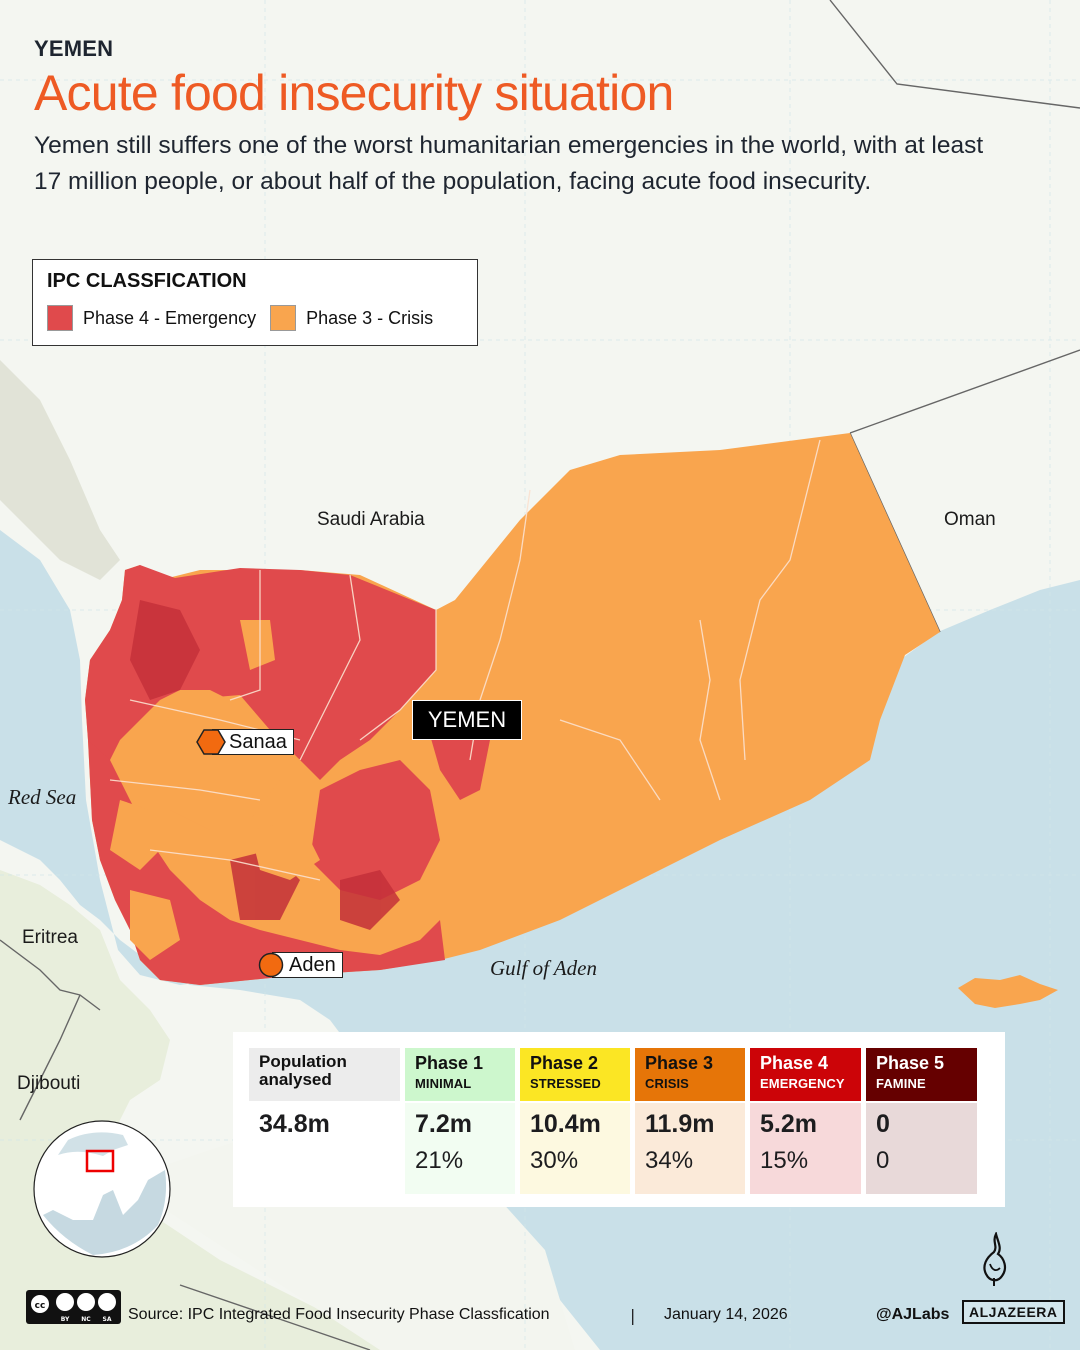 The width and height of the screenshot is (1080, 1350). What do you see at coordinates (147, 281) in the screenshot?
I see `legend-title: IPC CLASSFICATION` at bounding box center [147, 281].